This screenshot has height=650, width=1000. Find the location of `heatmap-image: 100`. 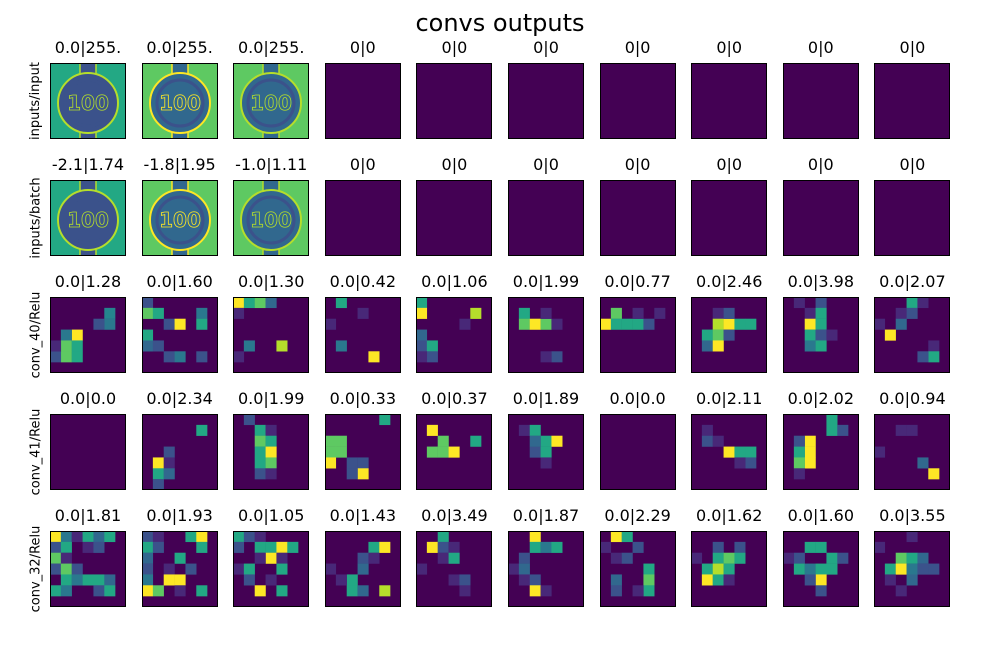

heatmap-image: 100 is located at coordinates (179, 218).